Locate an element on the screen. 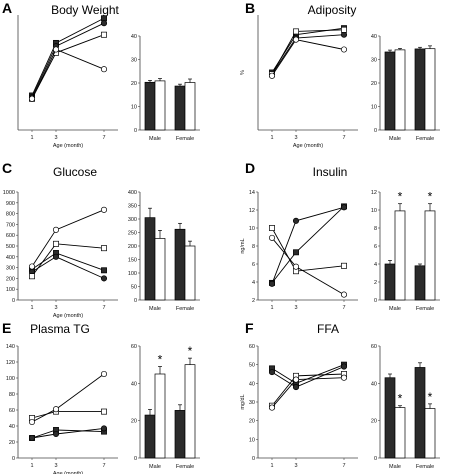 This screenshot has height=474, width=474. panel-letter-A: A is located at coordinates (7, 8).